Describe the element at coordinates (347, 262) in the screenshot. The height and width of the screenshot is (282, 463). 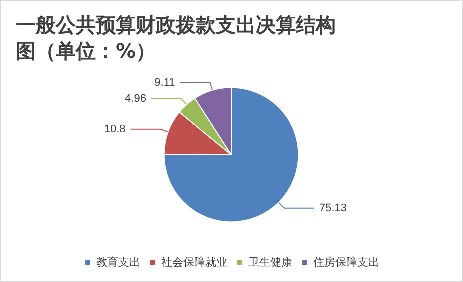
I see `legend-label: 住房保障支出` at that location.